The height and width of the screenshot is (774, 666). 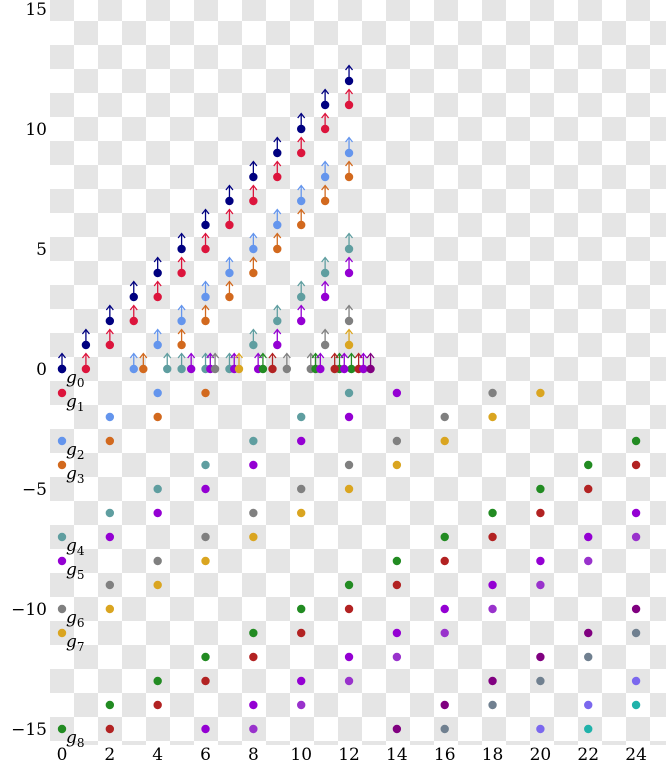 What do you see at coordinates (109, 755) in the screenshot?
I see `x-tick-label: 2` at bounding box center [109, 755].